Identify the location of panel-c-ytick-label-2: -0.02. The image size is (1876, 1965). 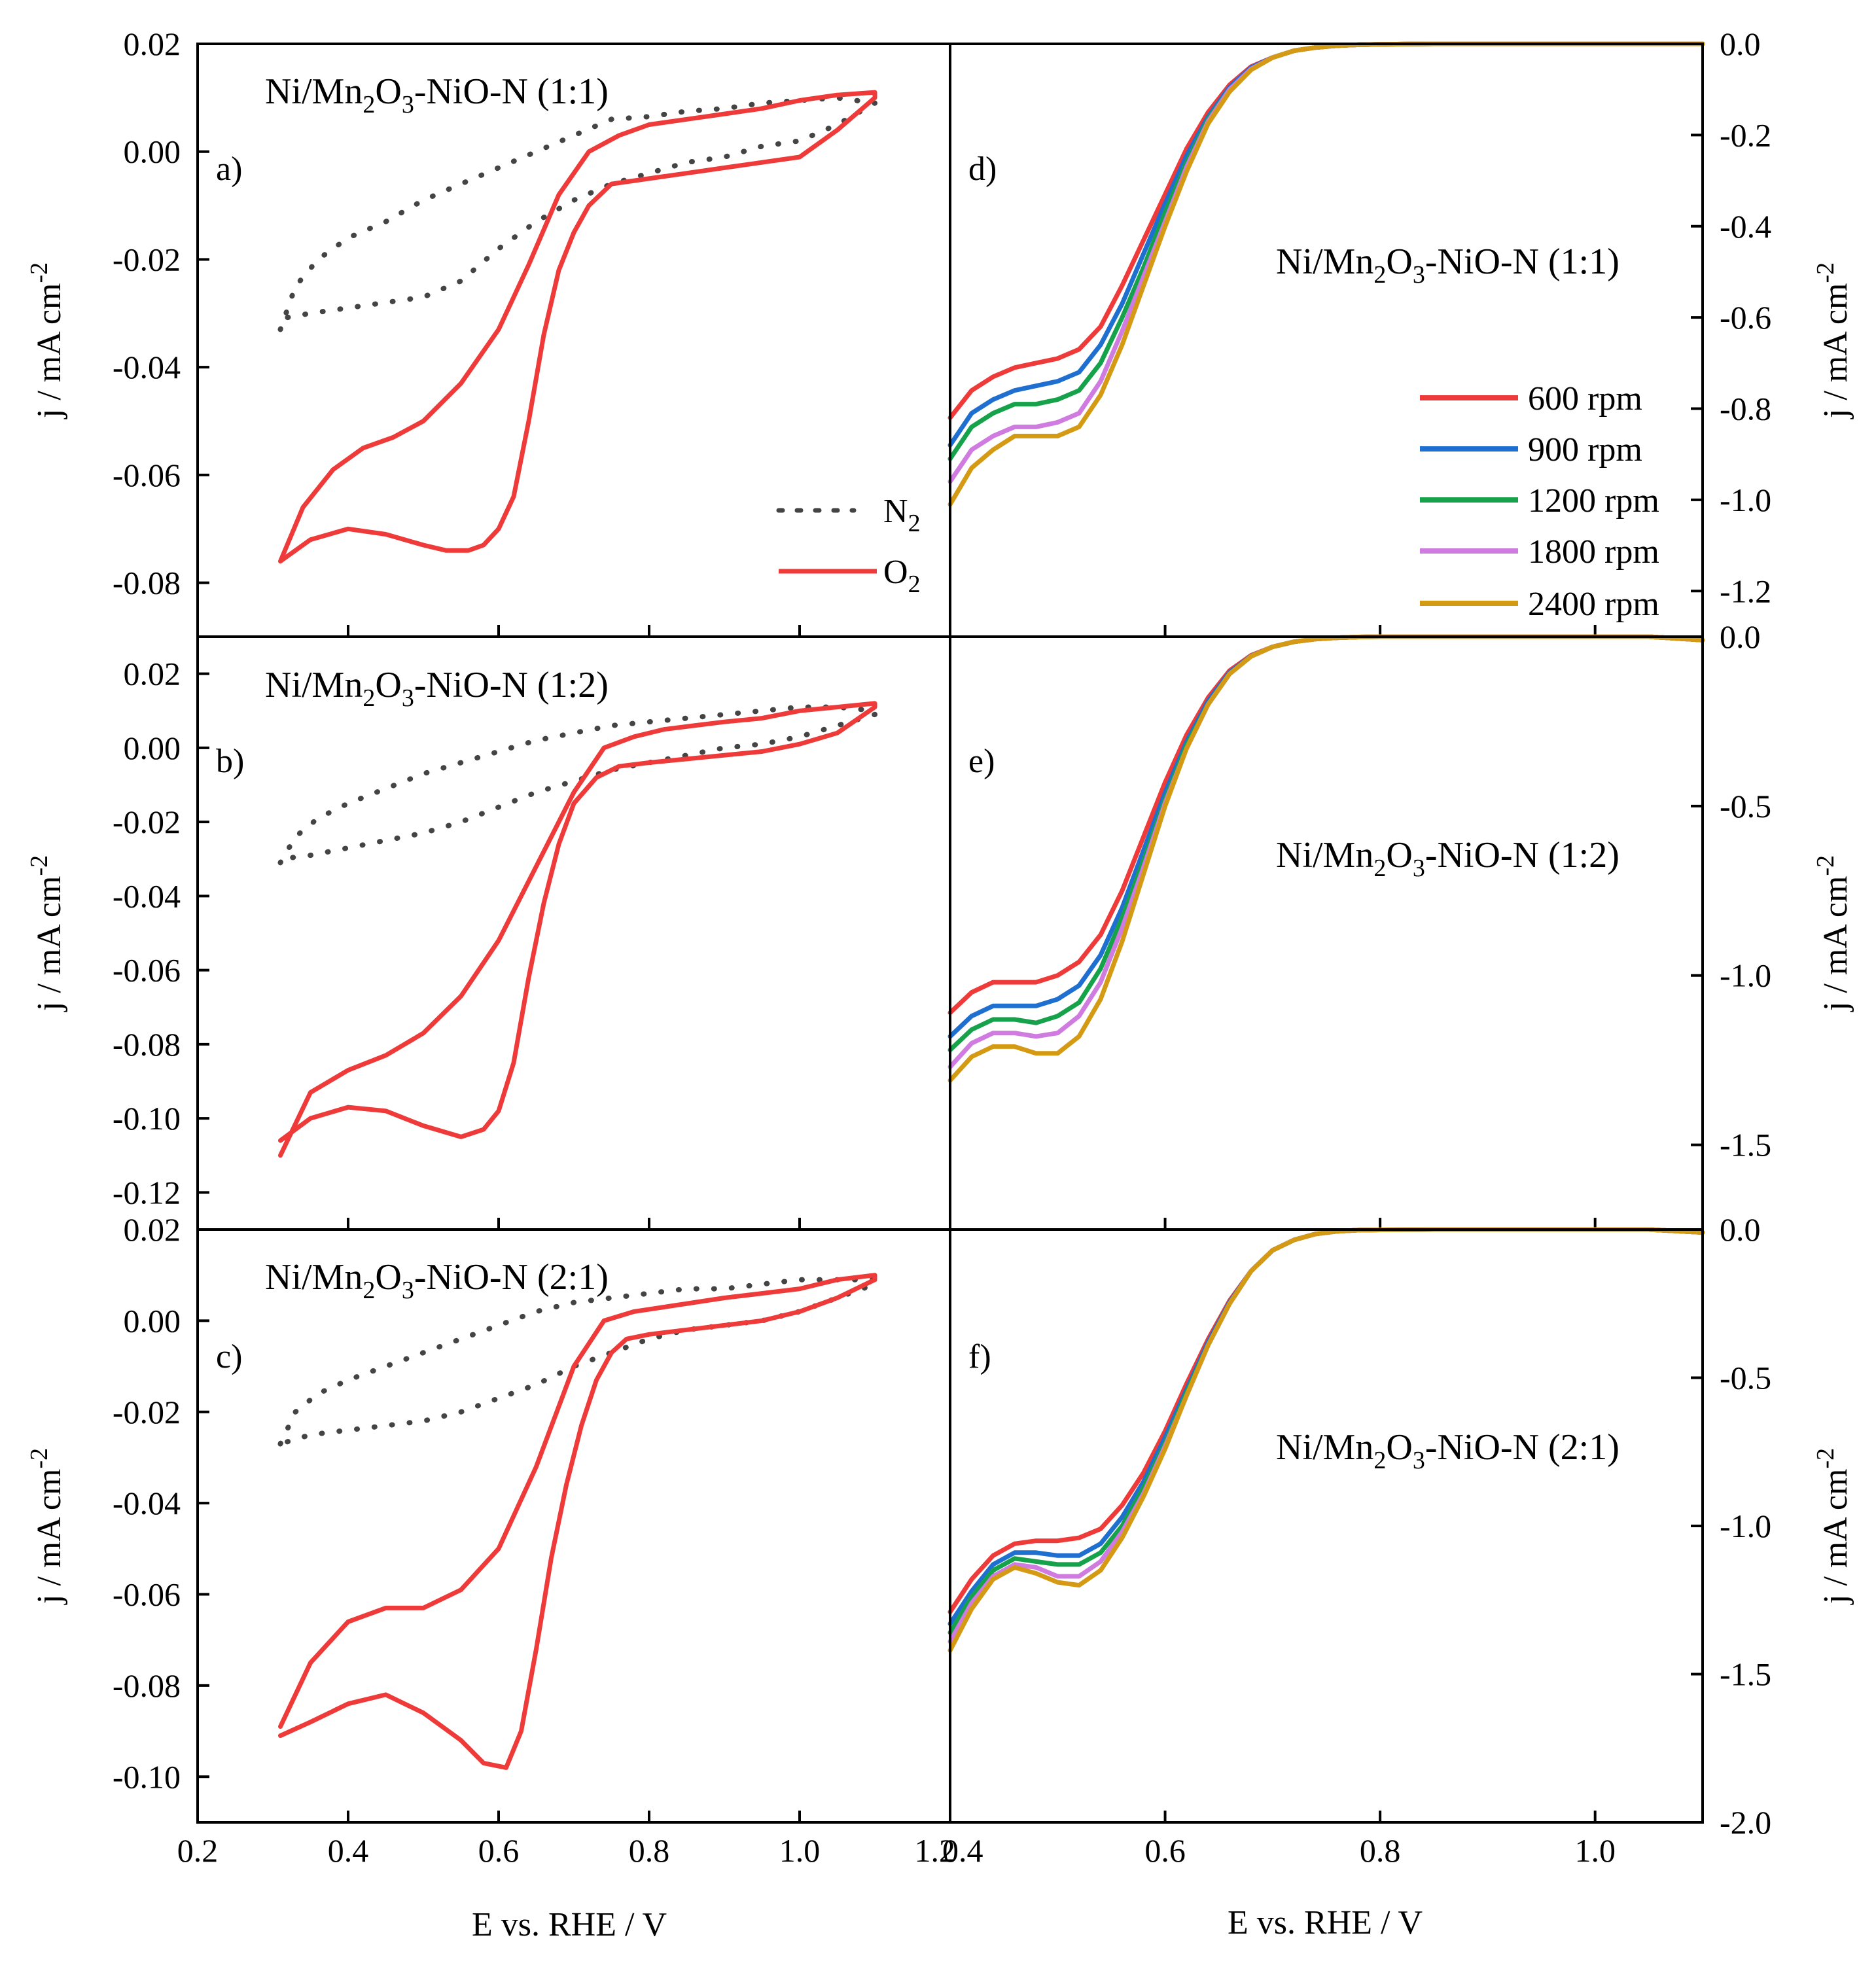
(147, 1412).